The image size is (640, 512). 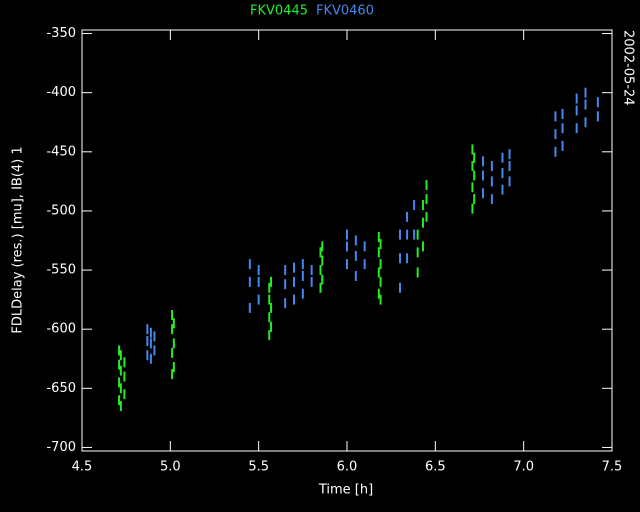 What do you see at coordinates (523, 467) in the screenshot?
I see `x-tick-label: 7.0` at bounding box center [523, 467].